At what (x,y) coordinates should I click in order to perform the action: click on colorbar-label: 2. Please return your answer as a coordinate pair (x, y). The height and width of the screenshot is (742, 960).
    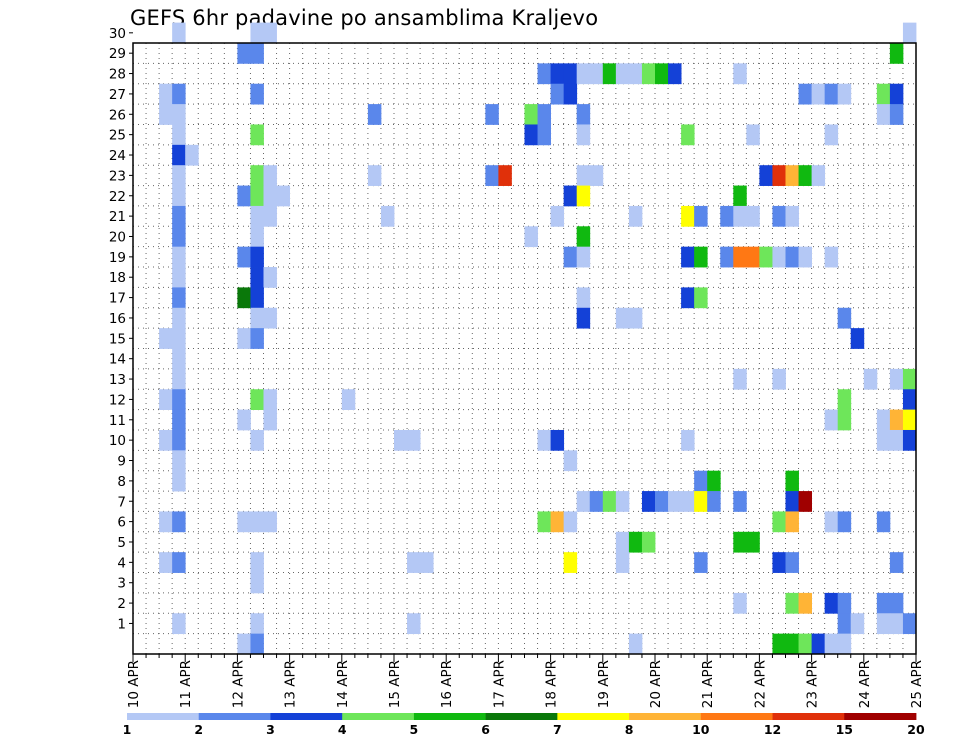
    Looking at the image, I should click on (198, 729).